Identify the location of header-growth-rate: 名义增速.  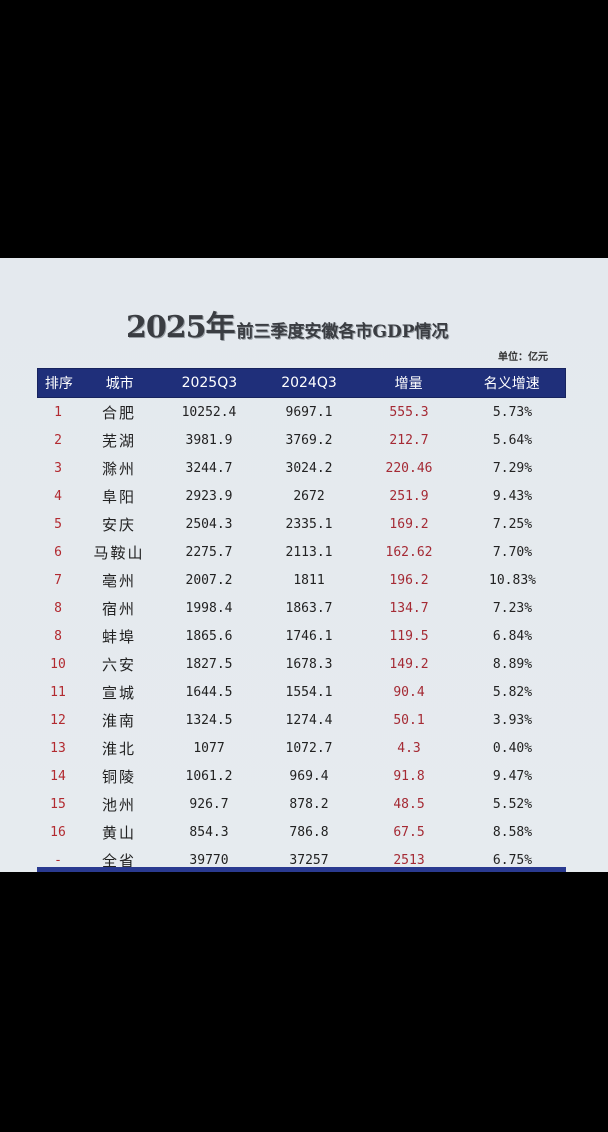
(511, 384).